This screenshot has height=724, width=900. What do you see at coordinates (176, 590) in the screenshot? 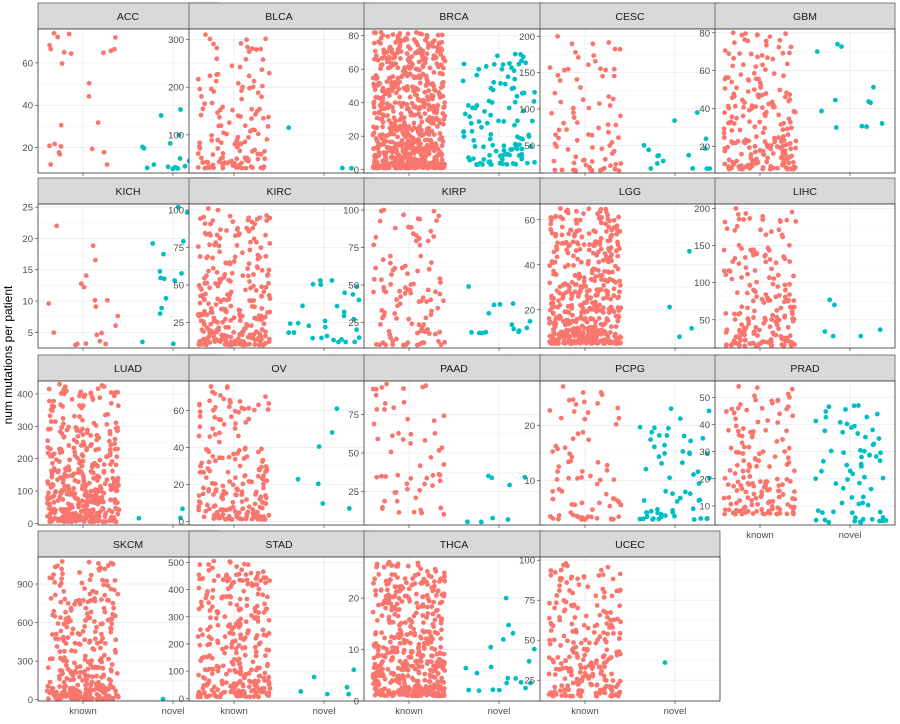
I see `y-tick-label: 400` at bounding box center [176, 590].